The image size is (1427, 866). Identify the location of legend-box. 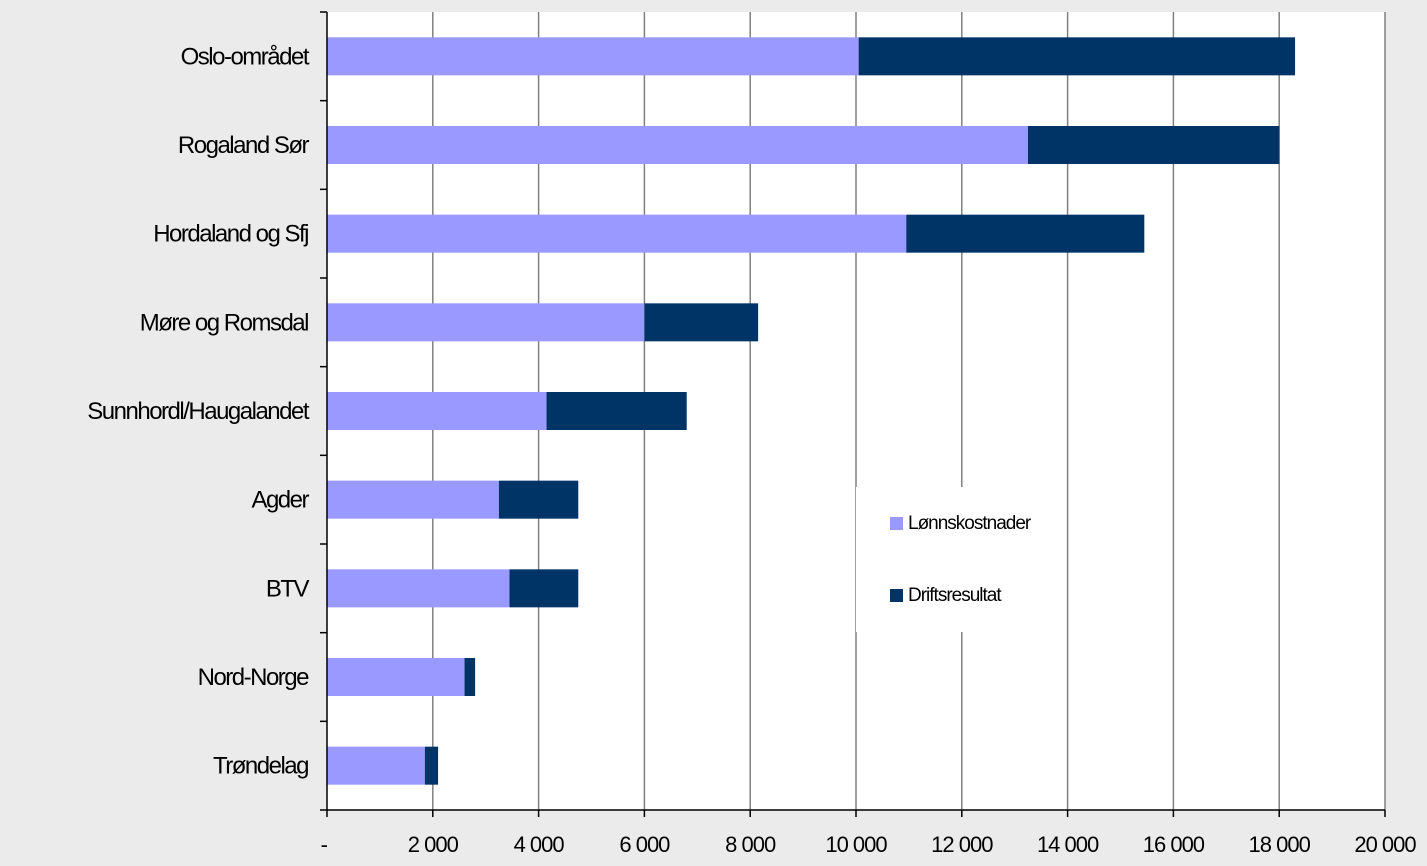
(961, 559).